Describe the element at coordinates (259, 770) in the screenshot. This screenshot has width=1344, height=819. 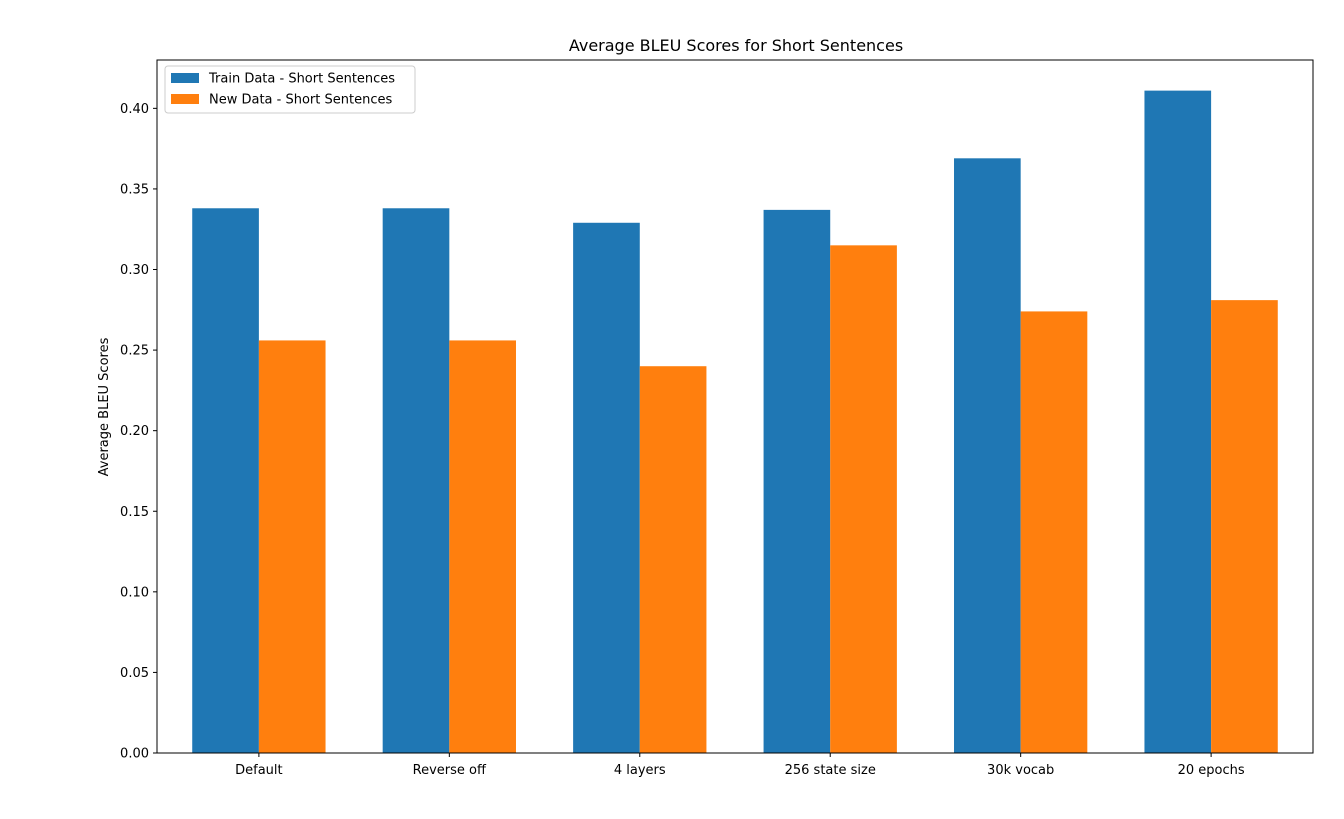
I see `x-tick-label: Default` at that location.